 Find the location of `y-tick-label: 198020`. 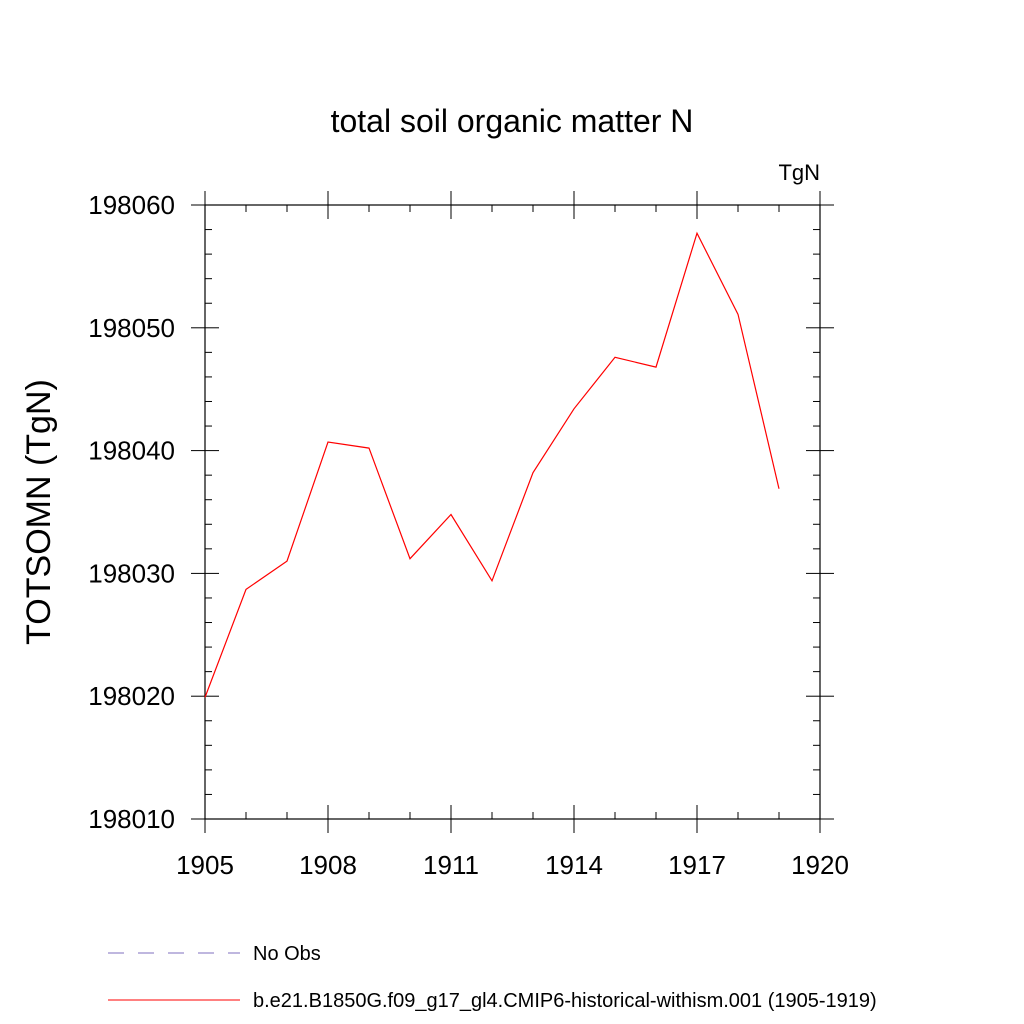

y-tick-label: 198020 is located at coordinates (131, 696).